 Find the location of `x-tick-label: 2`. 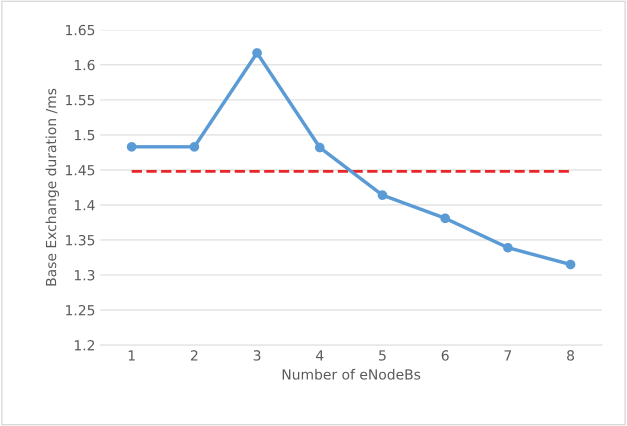

x-tick-label: 2 is located at coordinates (194, 355).